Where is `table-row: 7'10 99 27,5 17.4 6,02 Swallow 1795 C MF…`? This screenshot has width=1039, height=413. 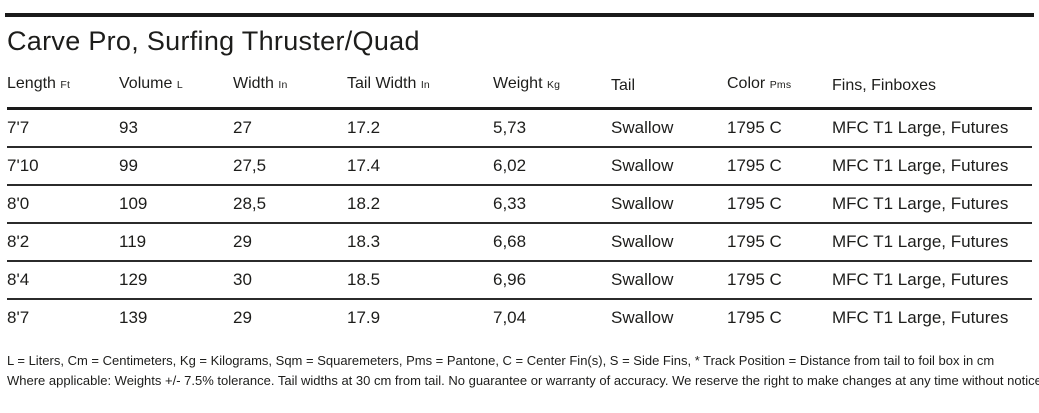 table-row: 7'10 99 27,5 17.4 6,02 Swallow 1795 C MF… is located at coordinates (519, 166).